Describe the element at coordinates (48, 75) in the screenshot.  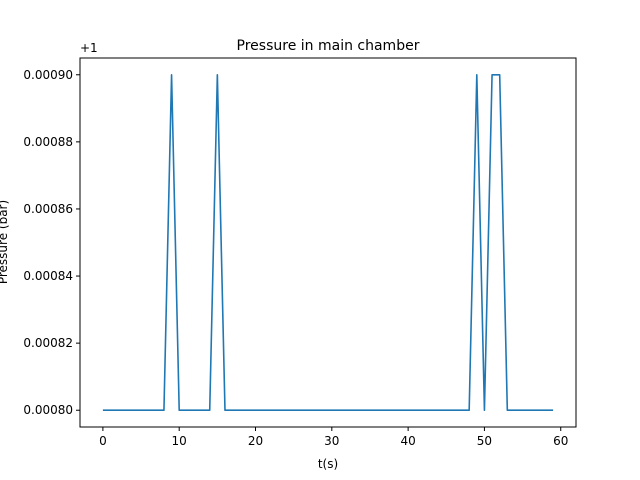
I see `y-tick-label: 0.00090` at that location.